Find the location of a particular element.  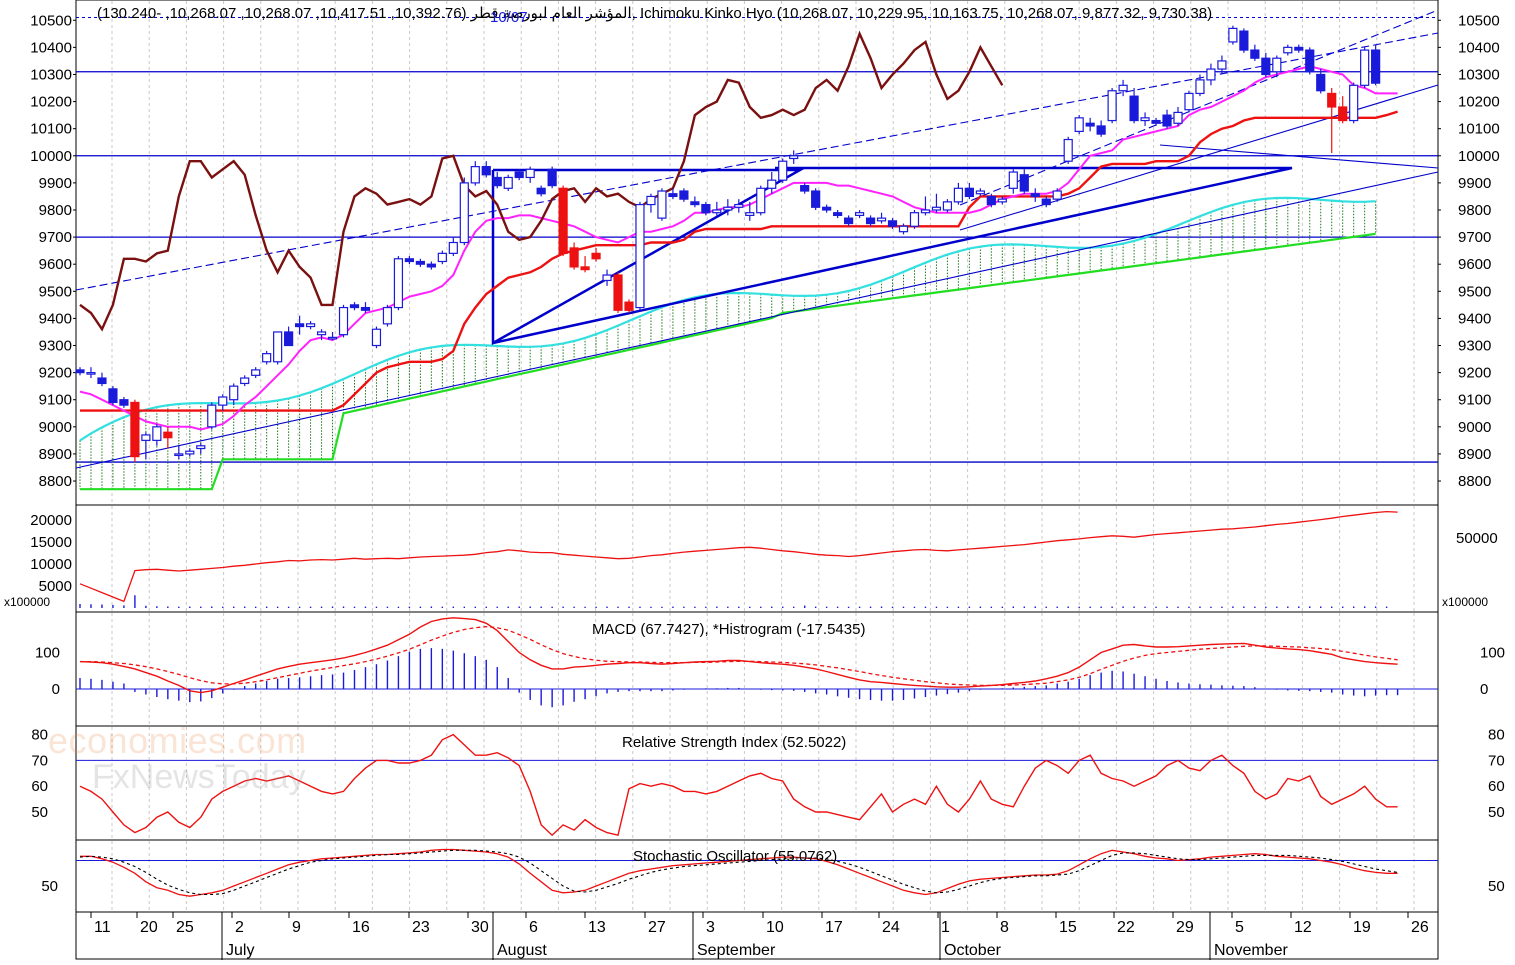

price-tick-right: 9400 is located at coordinates (1474, 318).